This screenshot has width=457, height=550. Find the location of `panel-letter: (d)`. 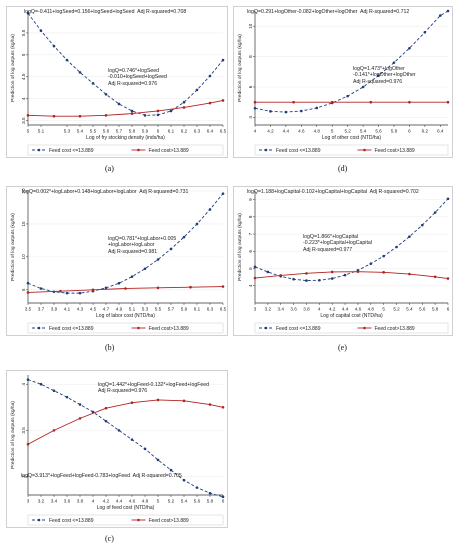

panel-letter: (d) is located at coordinates (343, 168).